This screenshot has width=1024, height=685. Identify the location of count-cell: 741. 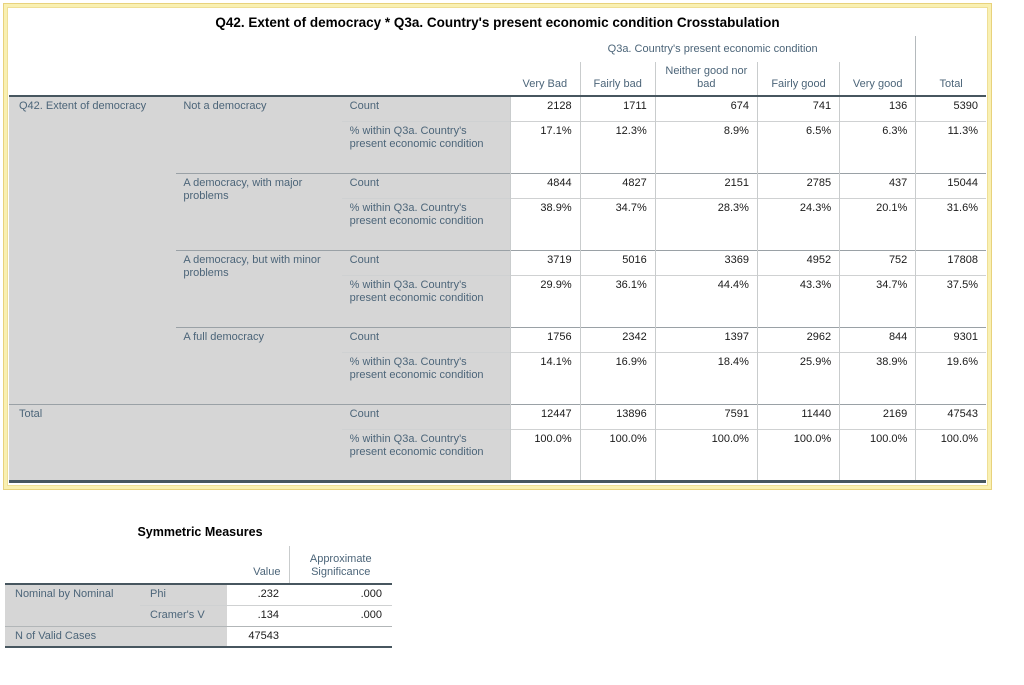
(798, 108).